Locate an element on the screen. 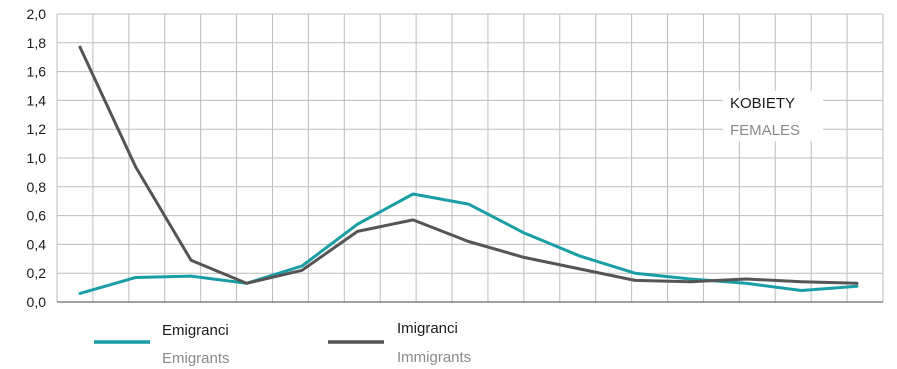  annotation-background is located at coordinates (773, 116).